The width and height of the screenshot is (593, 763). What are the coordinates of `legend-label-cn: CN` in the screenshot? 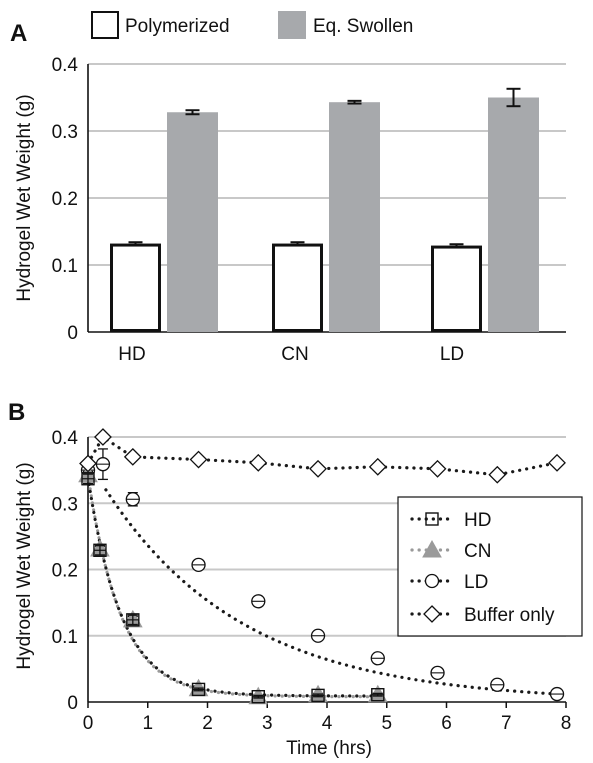 It's located at (477, 551).